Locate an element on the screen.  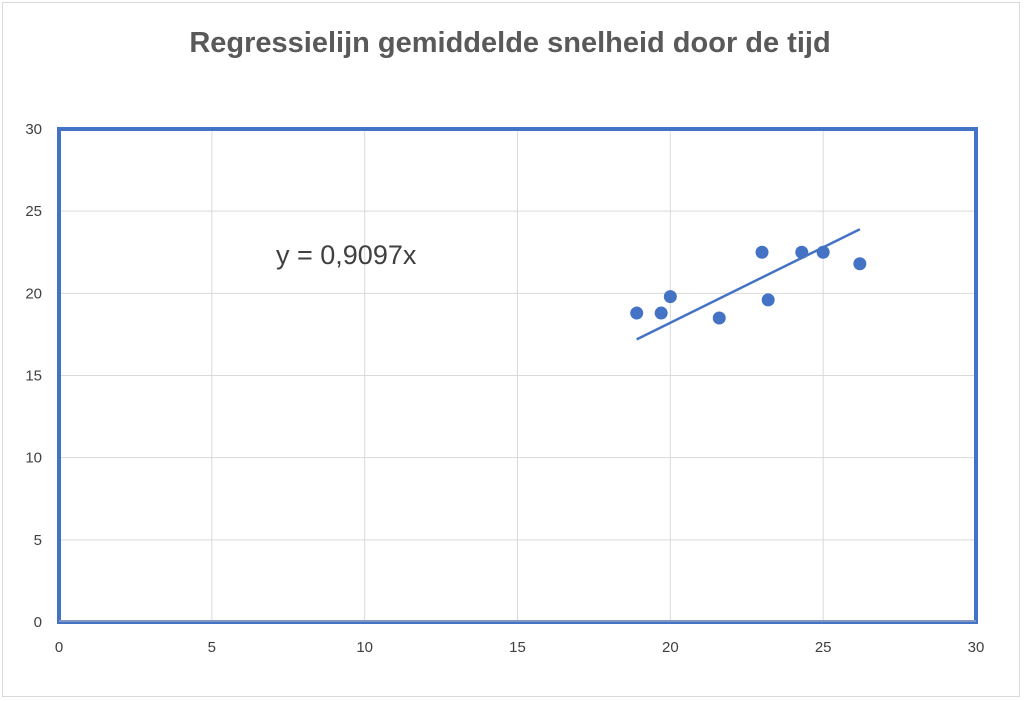
y-tick-label: 5 is located at coordinates (38, 540).